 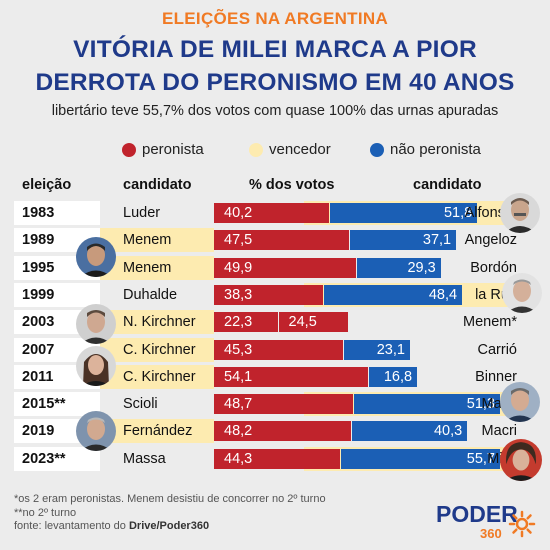 I want to click on bar-peronist: 54,1, so click(x=291, y=376).